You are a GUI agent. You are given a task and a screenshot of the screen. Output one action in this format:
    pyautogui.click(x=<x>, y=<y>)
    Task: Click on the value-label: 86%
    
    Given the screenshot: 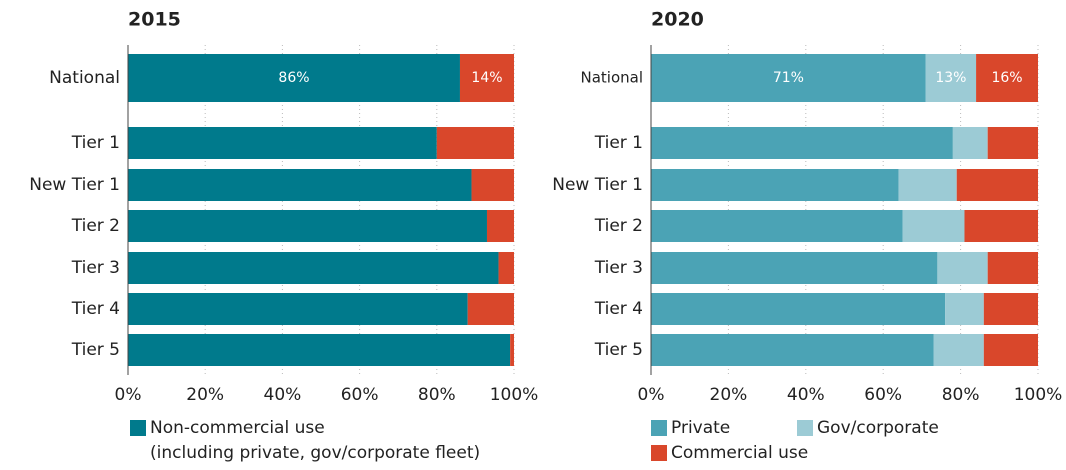 What is the action you would take?
    pyautogui.click(x=293, y=78)
    